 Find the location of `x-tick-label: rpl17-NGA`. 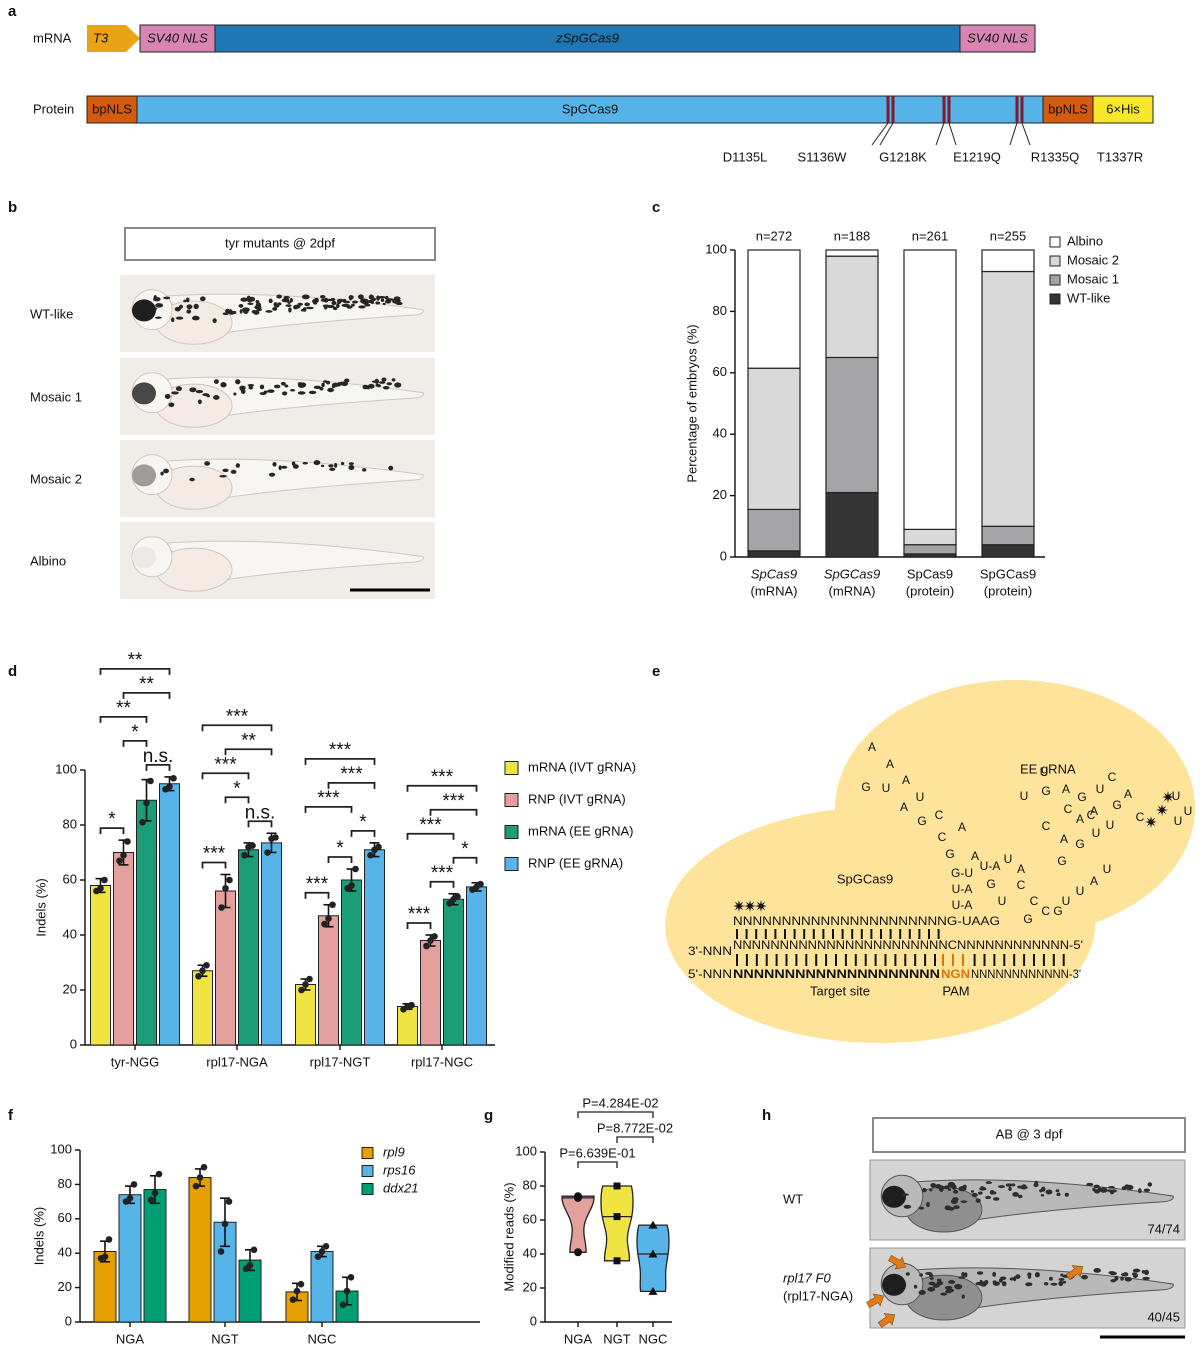

x-tick-label: rpl17-NGA is located at coordinates (237, 1061).